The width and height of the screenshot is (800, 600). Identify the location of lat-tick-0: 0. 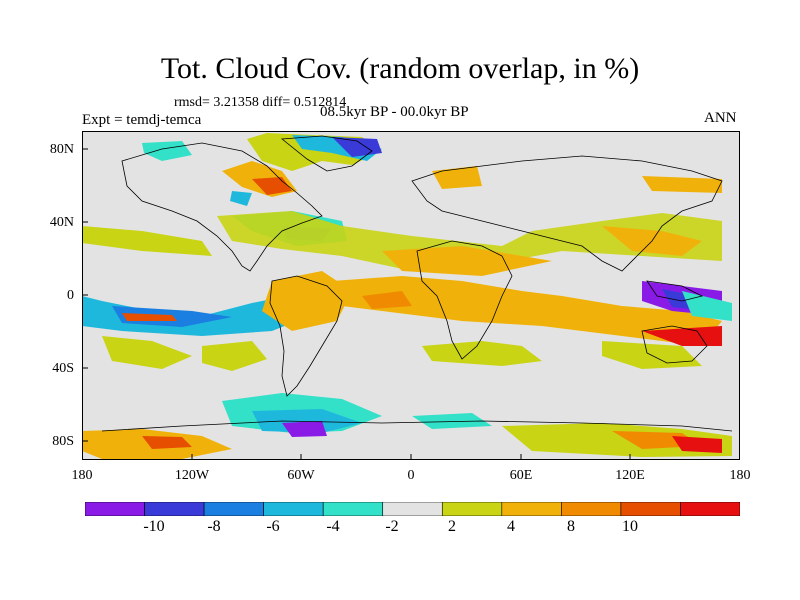
(70, 295).